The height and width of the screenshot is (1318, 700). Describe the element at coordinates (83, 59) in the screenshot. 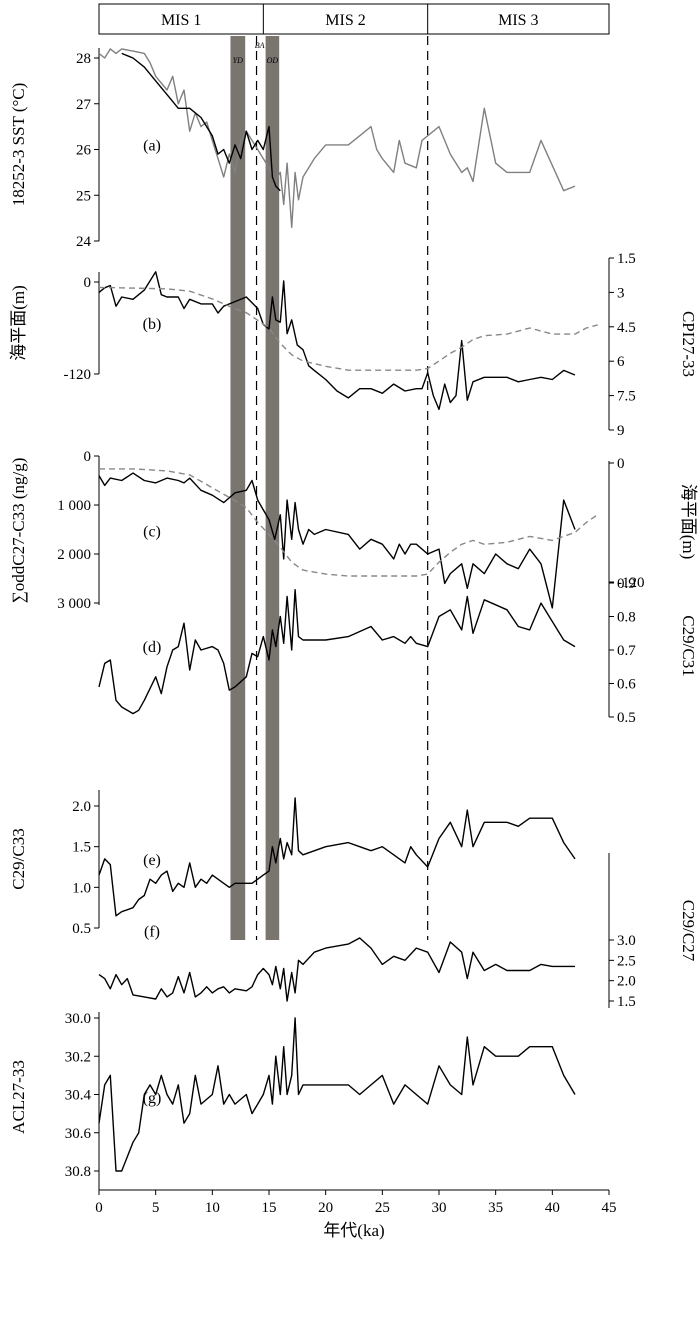

I see `y-tick-label: 28` at that location.